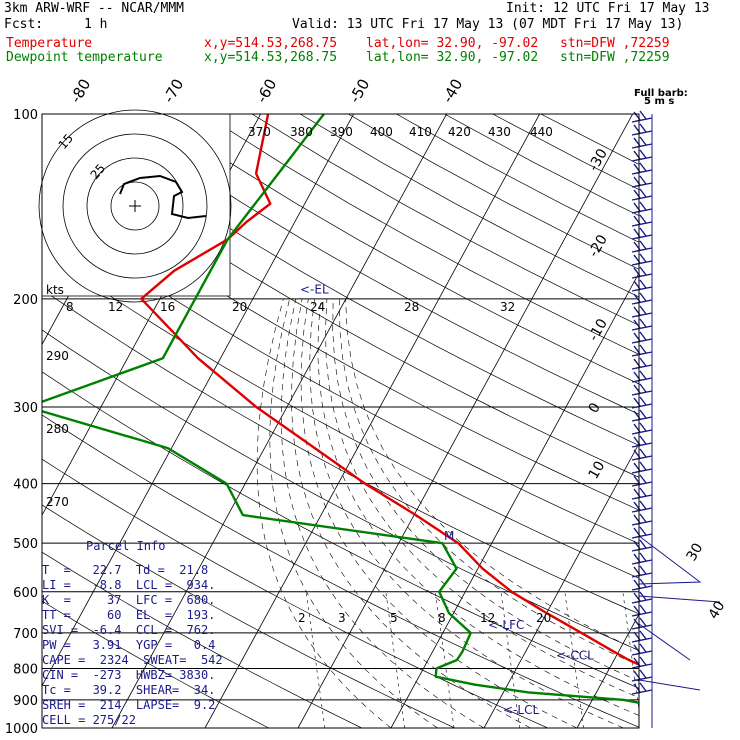  I want to click on hodograph-ring, so click(135, 206).